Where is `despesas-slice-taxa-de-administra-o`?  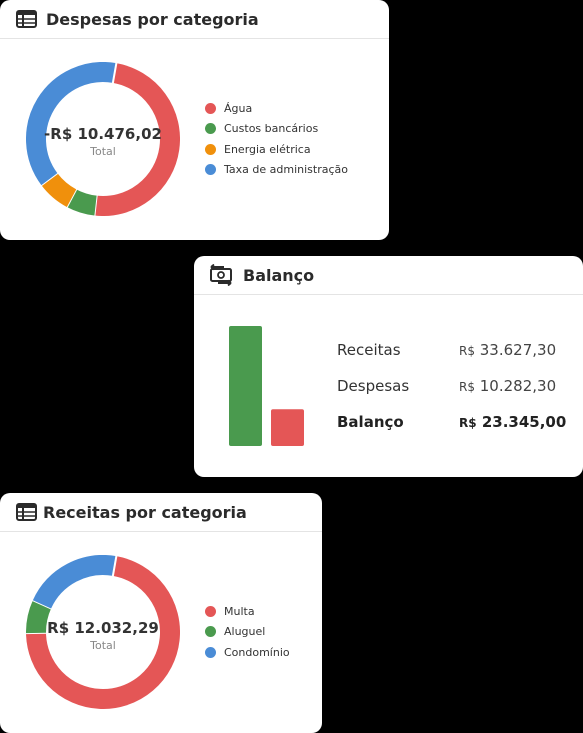
despesas-slice-taxa-de-administra-o is located at coordinates (71, 124).